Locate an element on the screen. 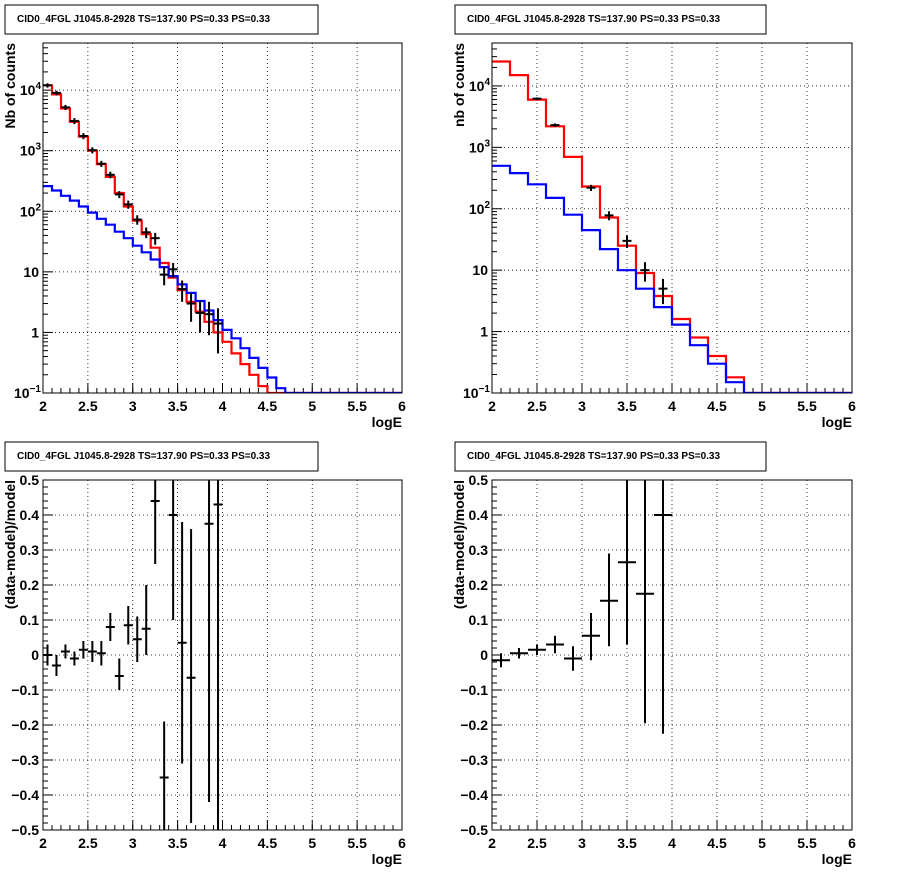 This screenshot has height=875, width=898. y-tick-label: 10² is located at coordinates (480, 208).